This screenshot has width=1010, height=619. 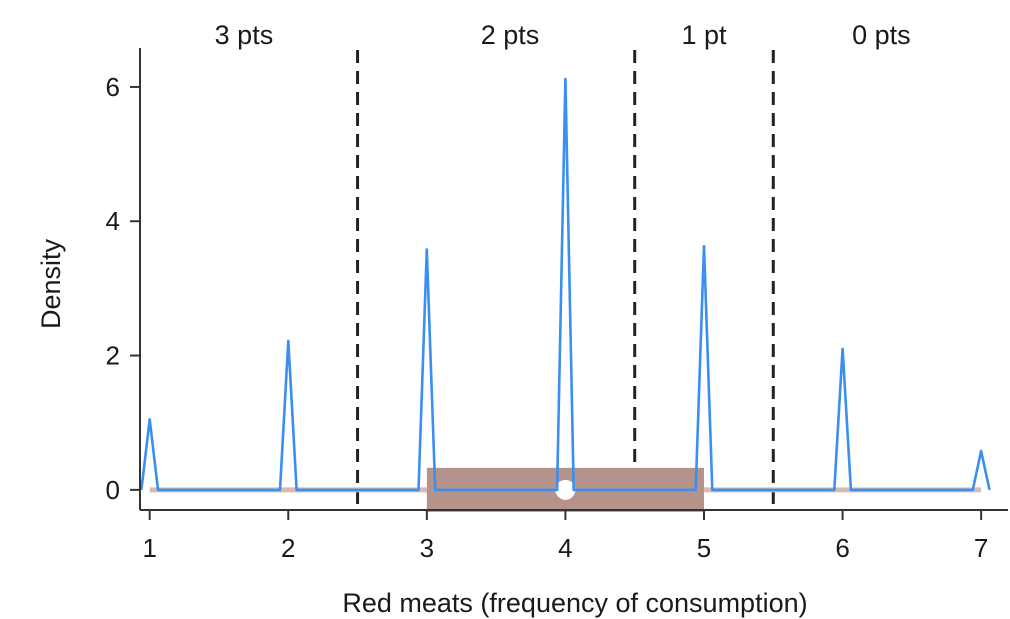 What do you see at coordinates (981, 548) in the screenshot?
I see `x-tick-label: 7` at bounding box center [981, 548].